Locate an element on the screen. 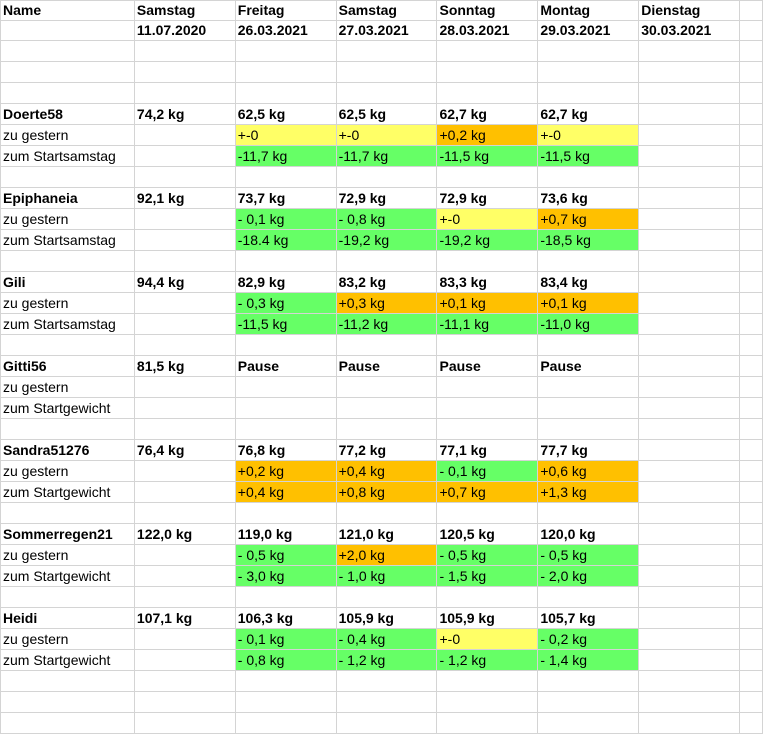  change-yesterday: - 0,3 kg is located at coordinates (285, 303).